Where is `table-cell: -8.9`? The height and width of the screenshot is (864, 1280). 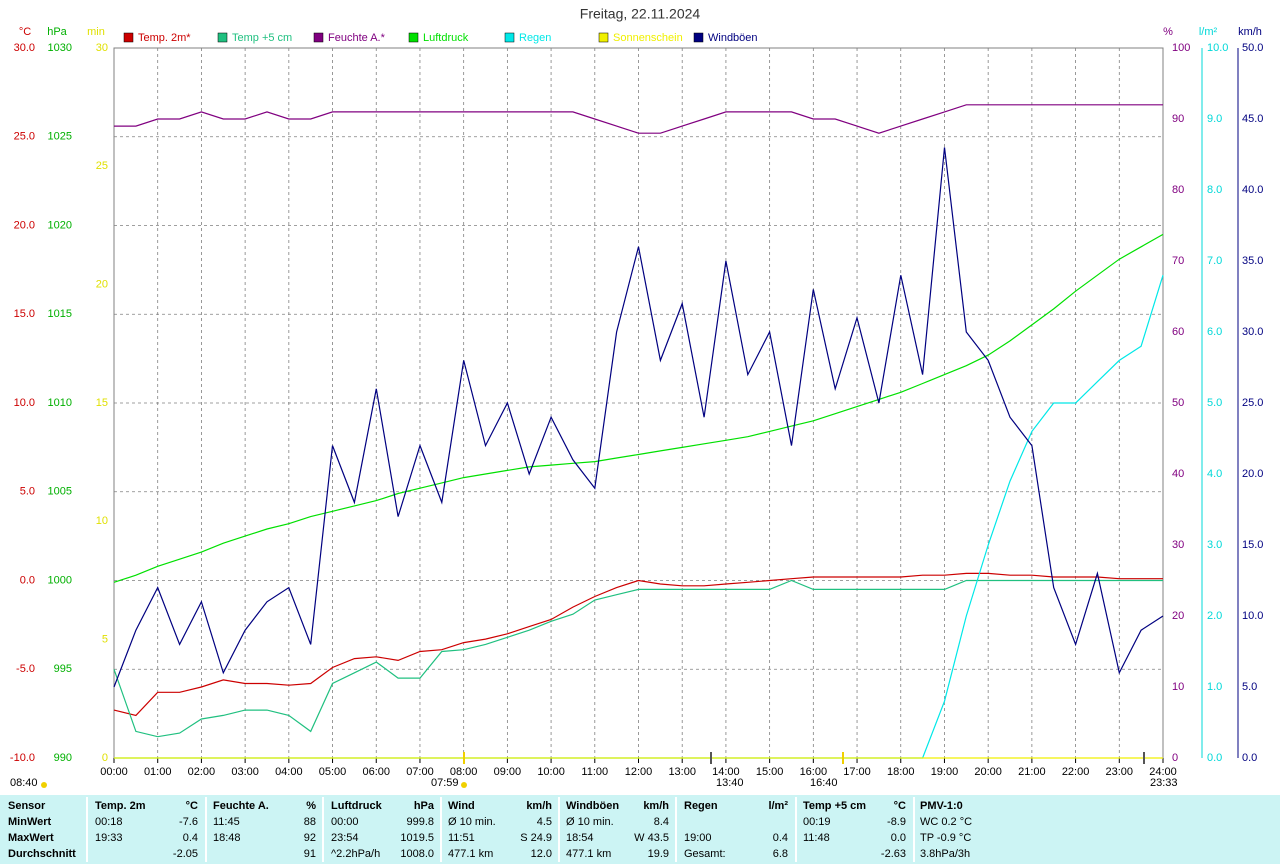
table-cell: -8.9 is located at coordinates (896, 822).